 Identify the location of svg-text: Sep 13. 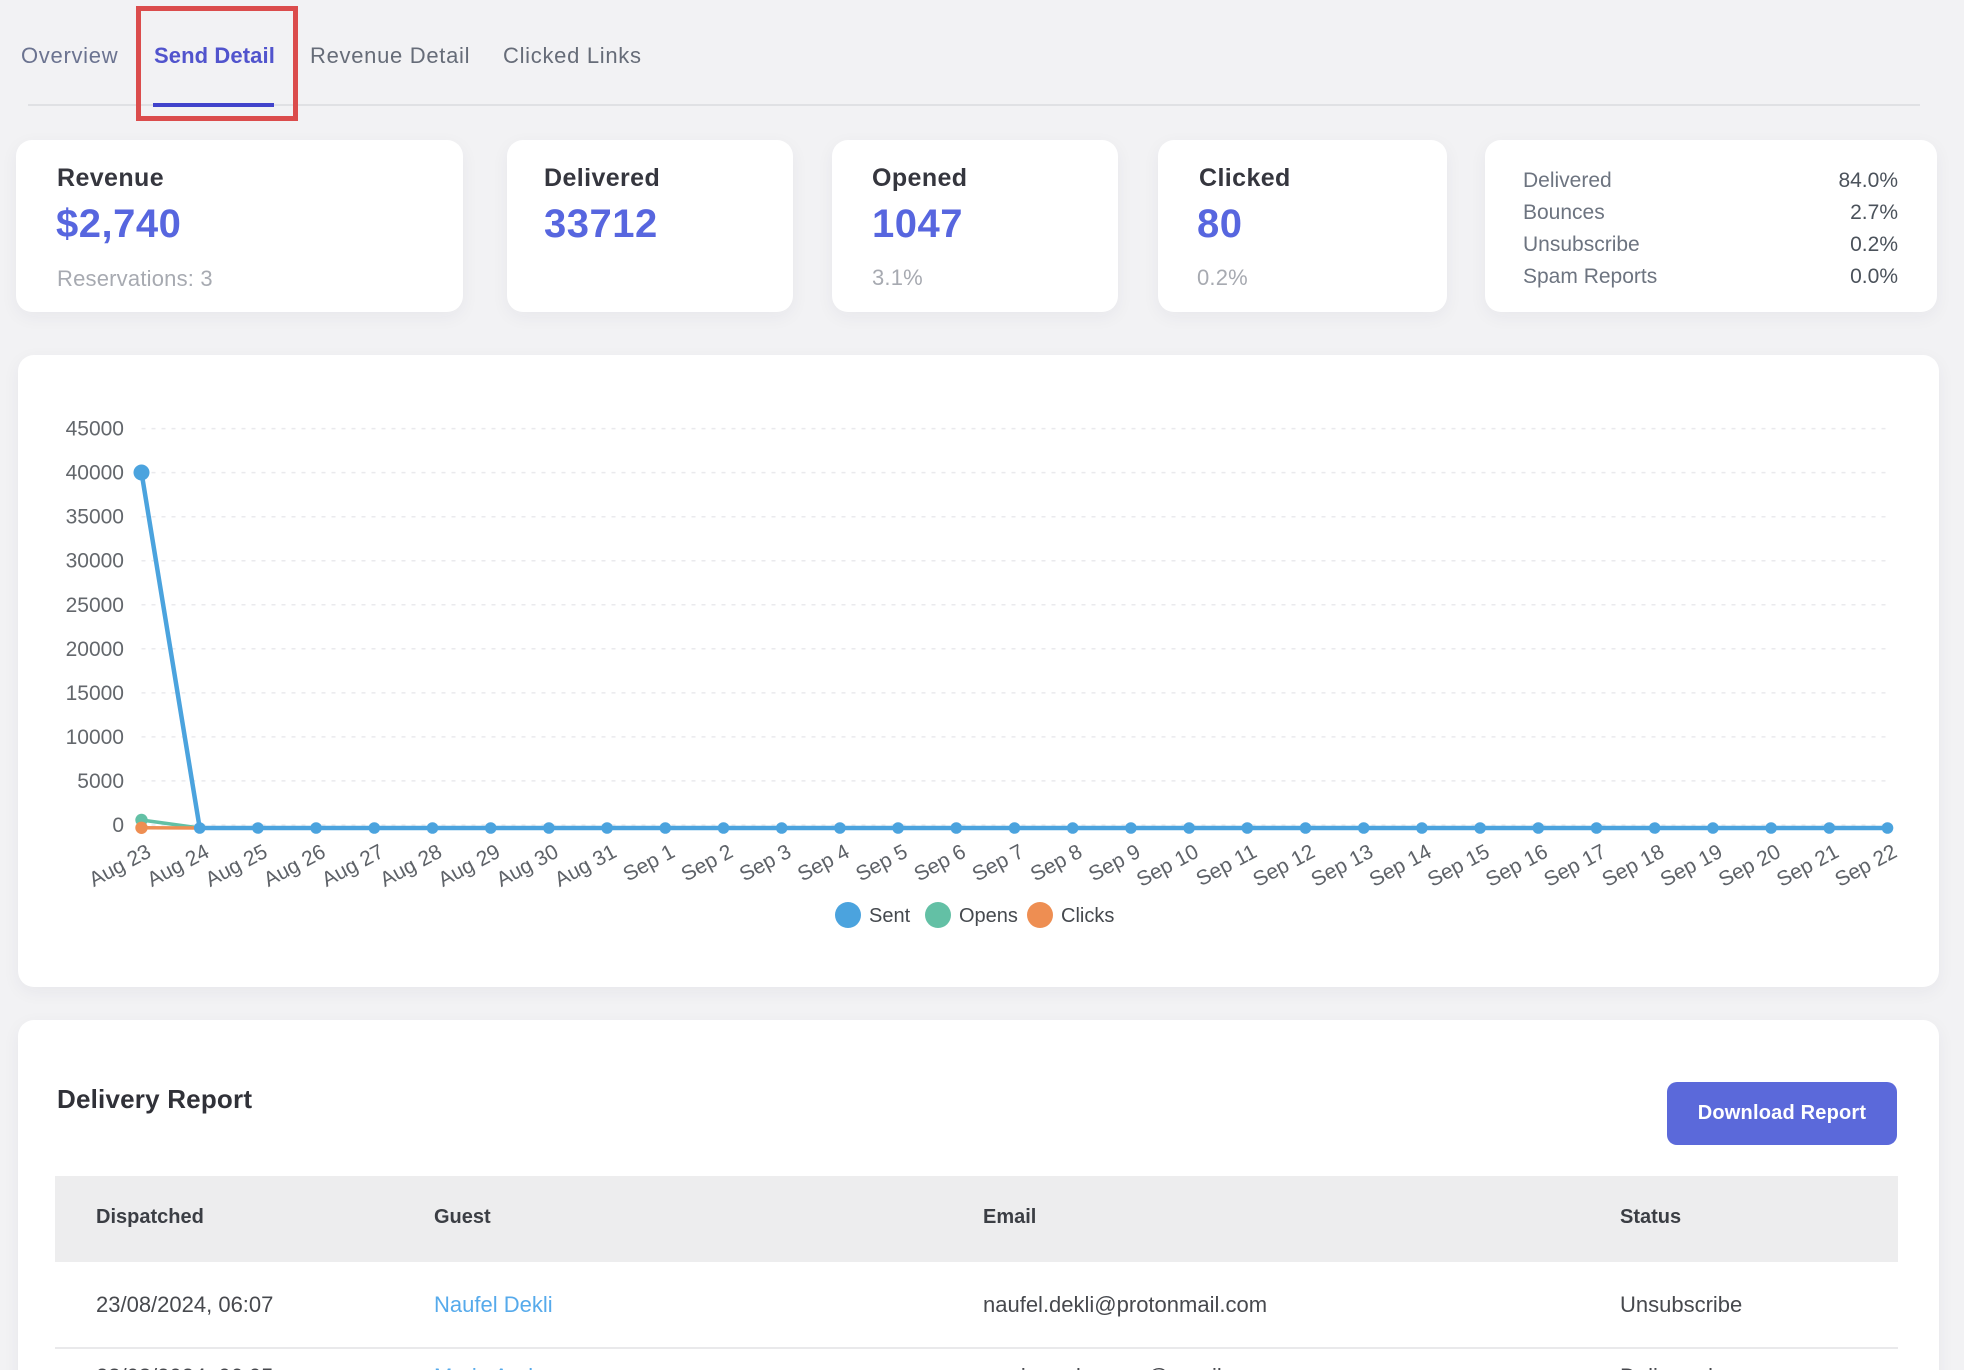
(1342, 866).